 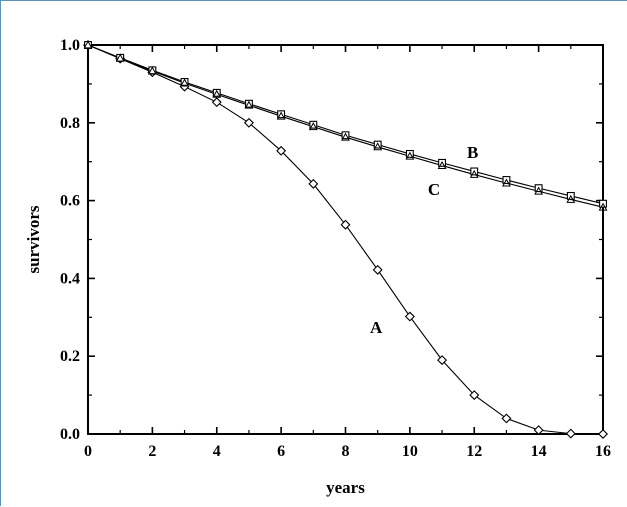 I want to click on series-label-b: B, so click(x=472, y=152).